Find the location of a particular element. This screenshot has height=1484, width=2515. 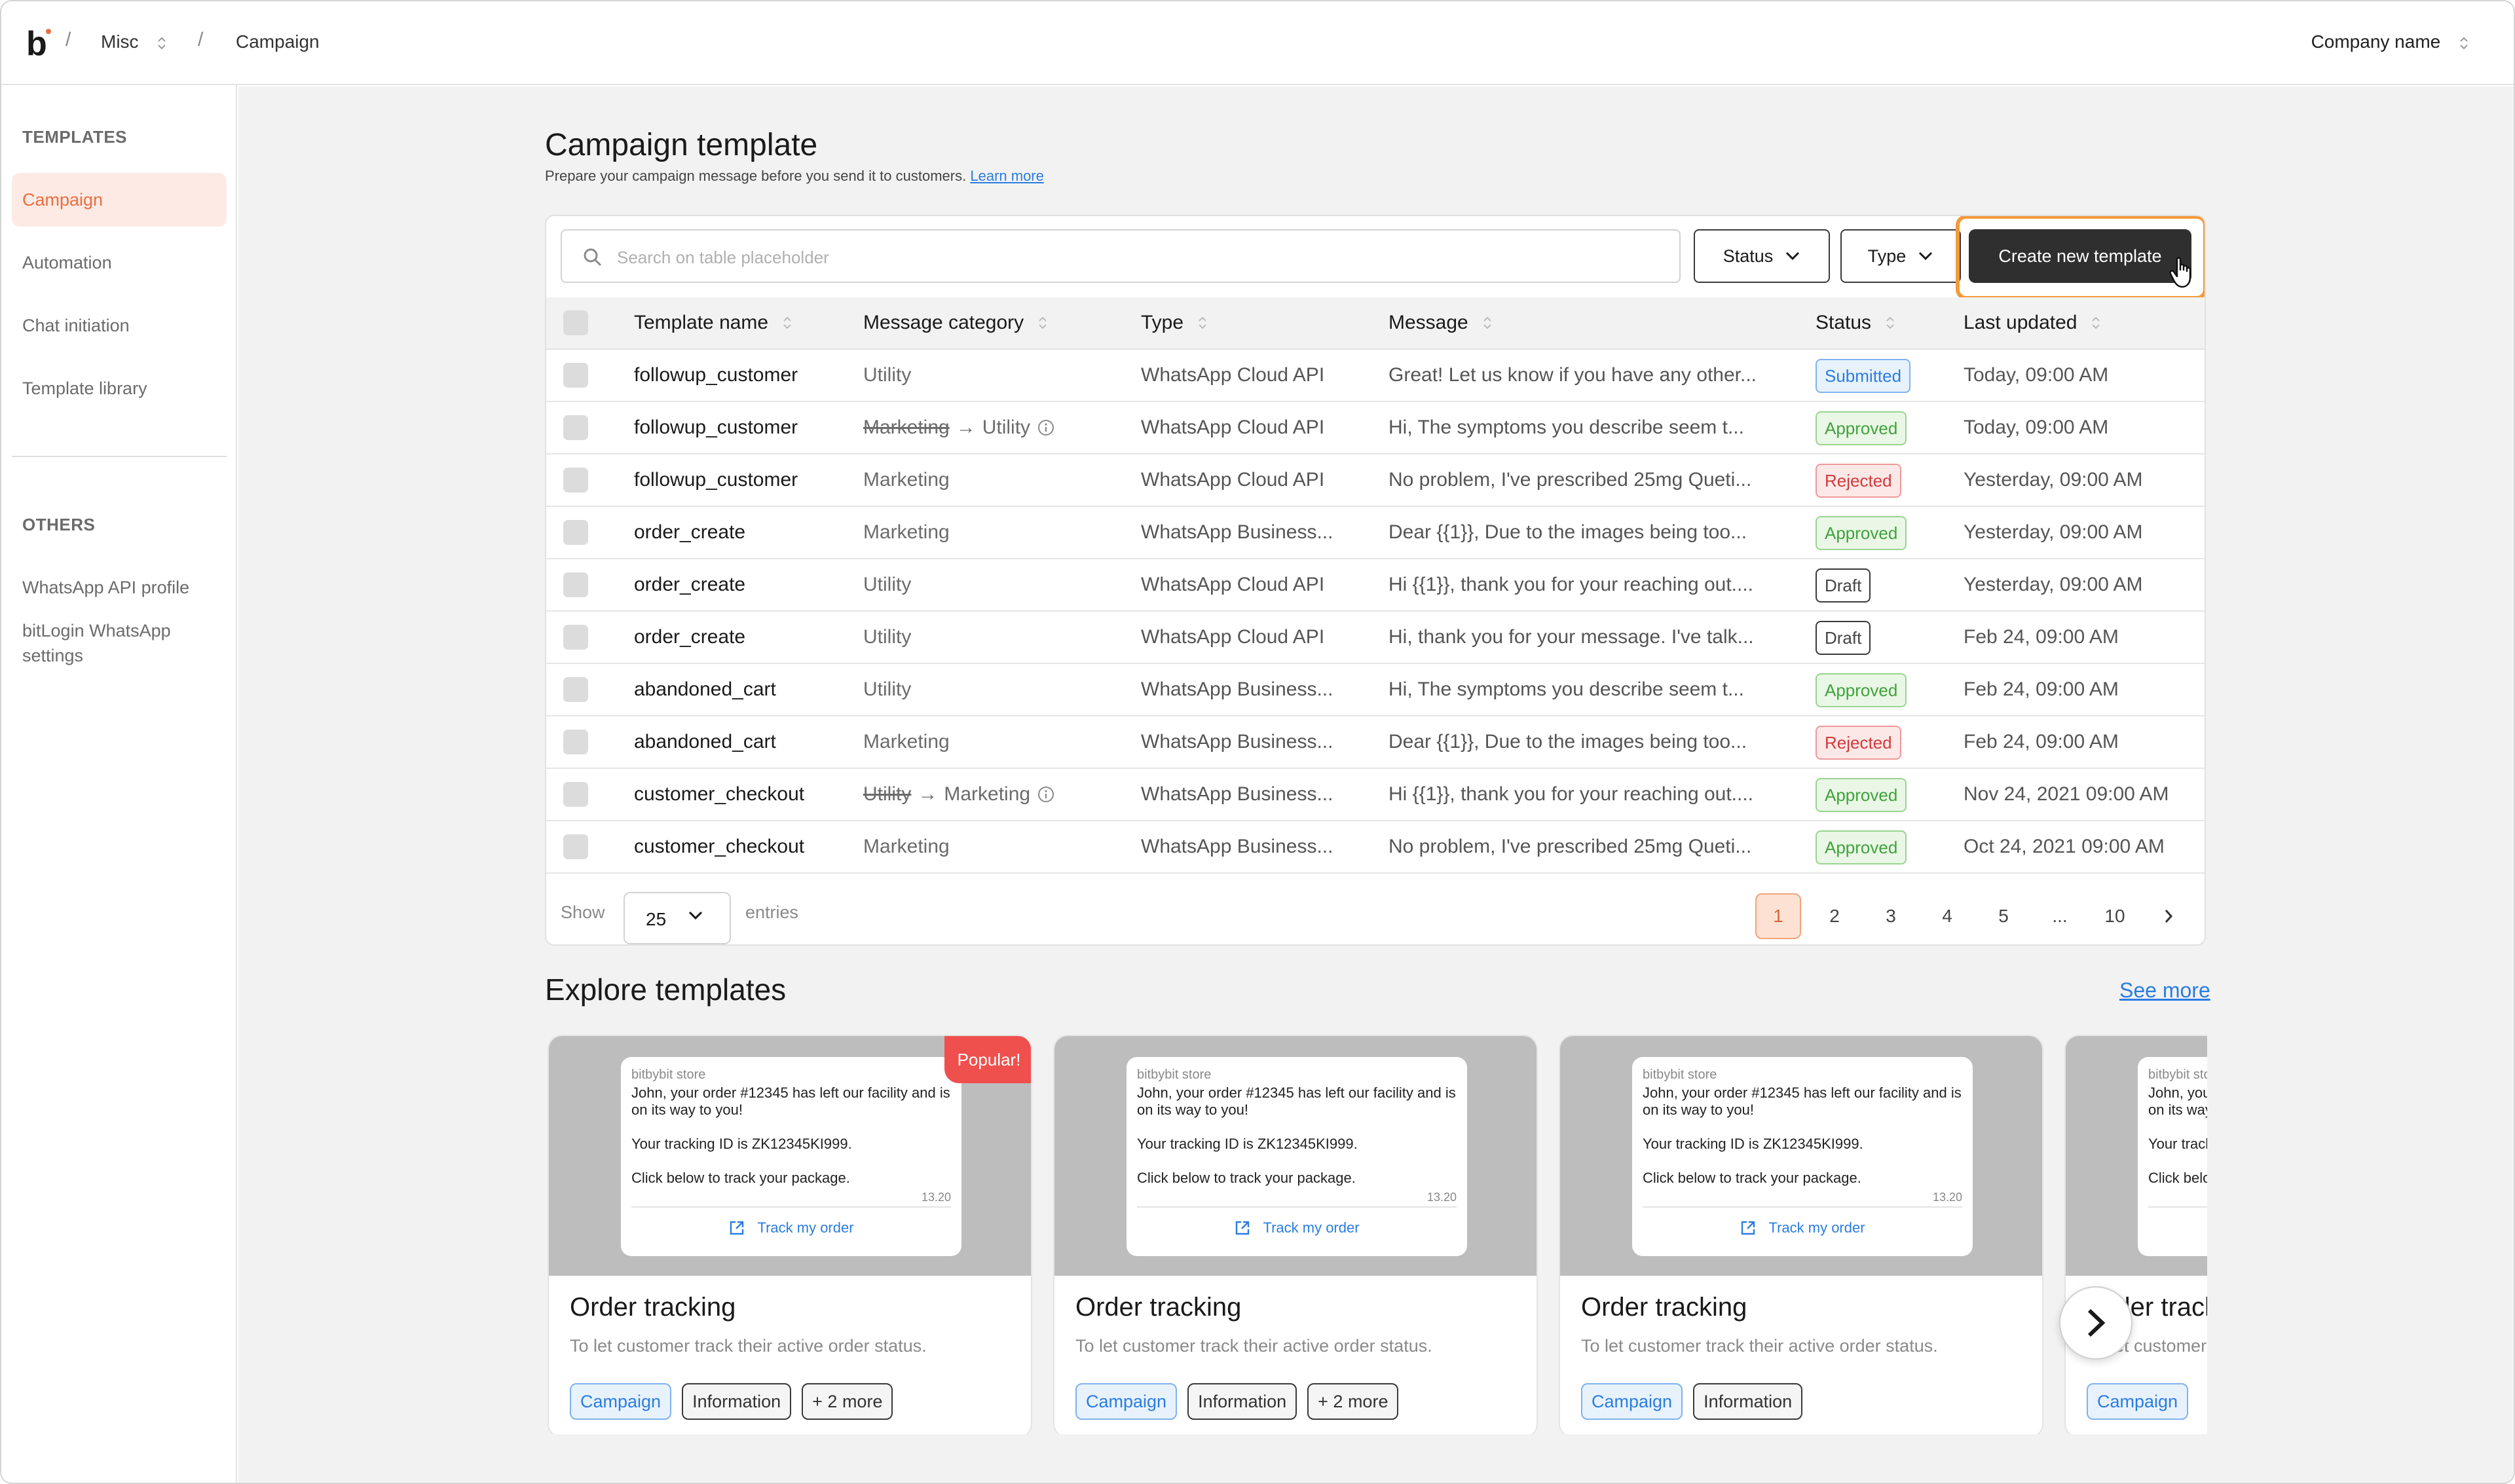

see-more-link: See more is located at coordinates (2164, 990).